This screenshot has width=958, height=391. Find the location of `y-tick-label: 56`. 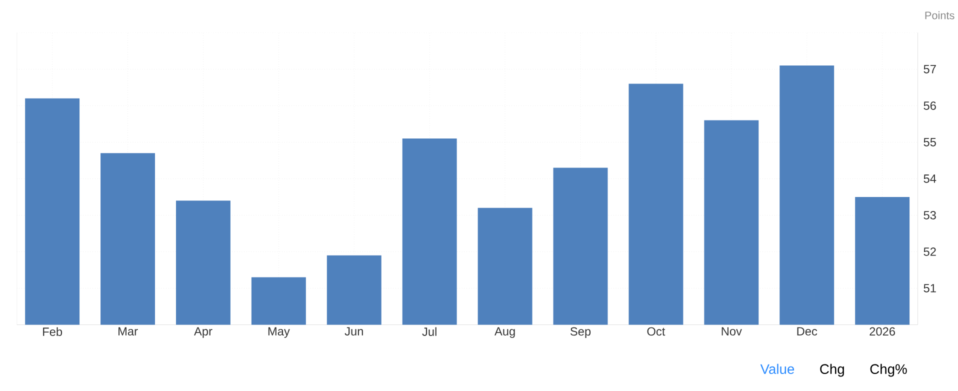

y-tick-label: 56 is located at coordinates (930, 105).